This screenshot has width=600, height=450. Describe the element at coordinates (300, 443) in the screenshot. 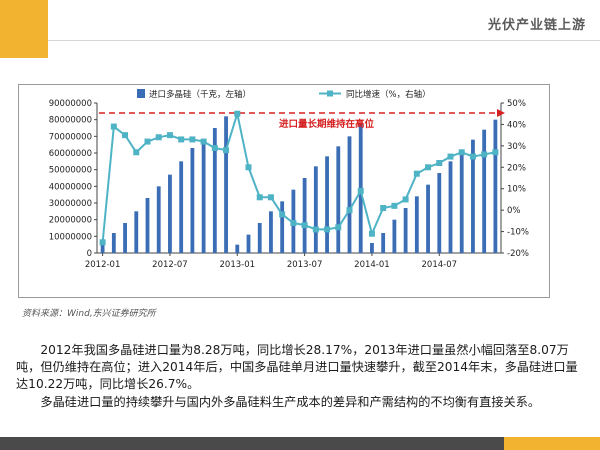

I see `footer-bar` at that location.